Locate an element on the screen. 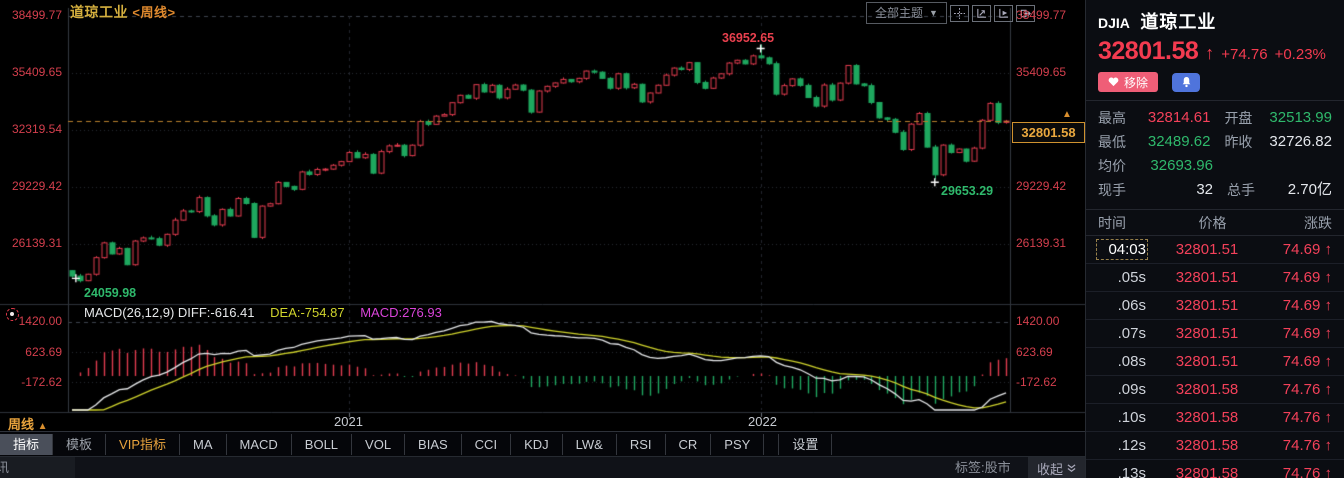 This screenshot has height=478, width=1344. quote-row: 现手 32 总手 2.70亿 is located at coordinates (1215, 190).